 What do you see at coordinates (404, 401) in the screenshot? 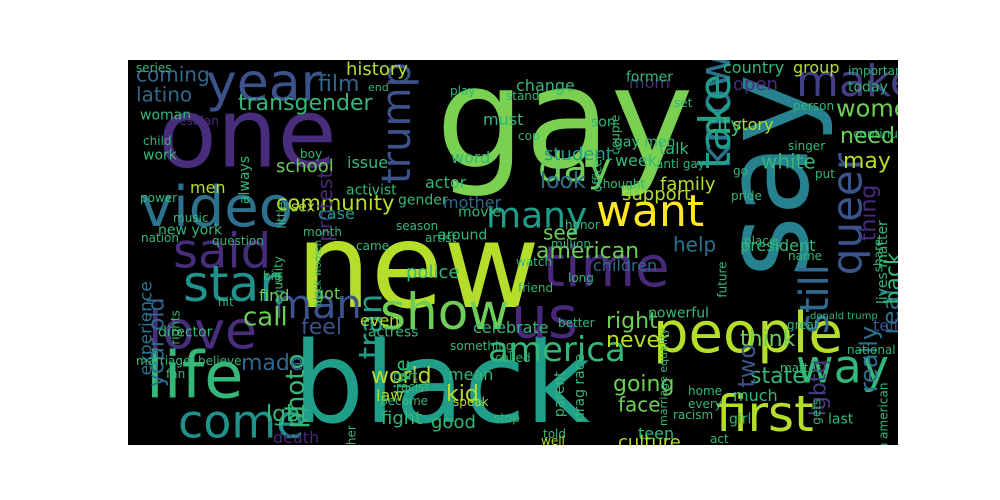
I see `cloud-word-become: become` at bounding box center [404, 401].